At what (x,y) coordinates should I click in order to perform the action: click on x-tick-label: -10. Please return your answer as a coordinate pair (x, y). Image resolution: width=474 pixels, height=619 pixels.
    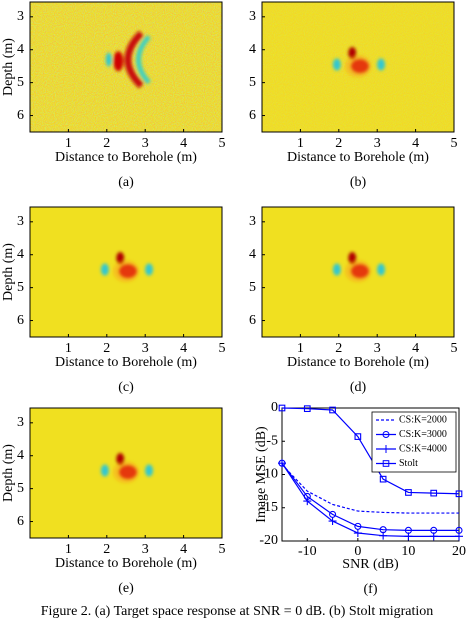
    Looking at the image, I should click on (307, 551).